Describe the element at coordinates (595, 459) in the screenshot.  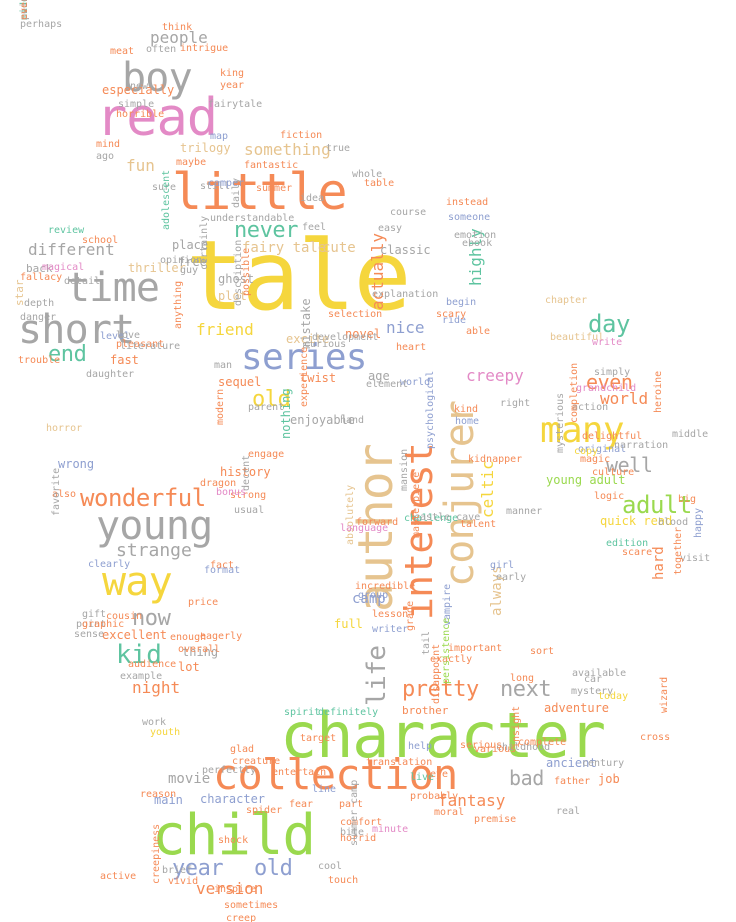
I see `cloud-word: magic` at that location.